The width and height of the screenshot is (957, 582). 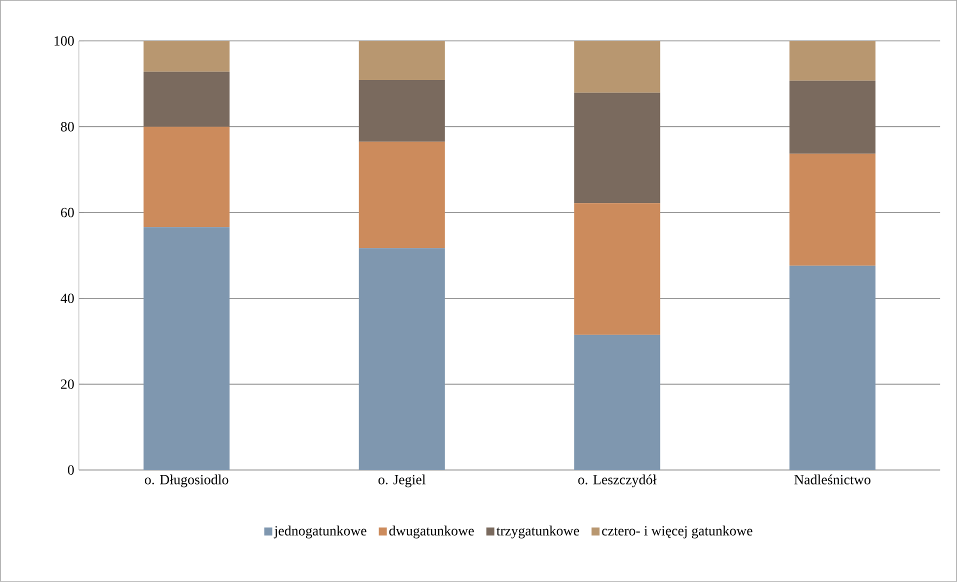 What do you see at coordinates (71, 470) in the screenshot?
I see `y-tick-label: 0` at bounding box center [71, 470].